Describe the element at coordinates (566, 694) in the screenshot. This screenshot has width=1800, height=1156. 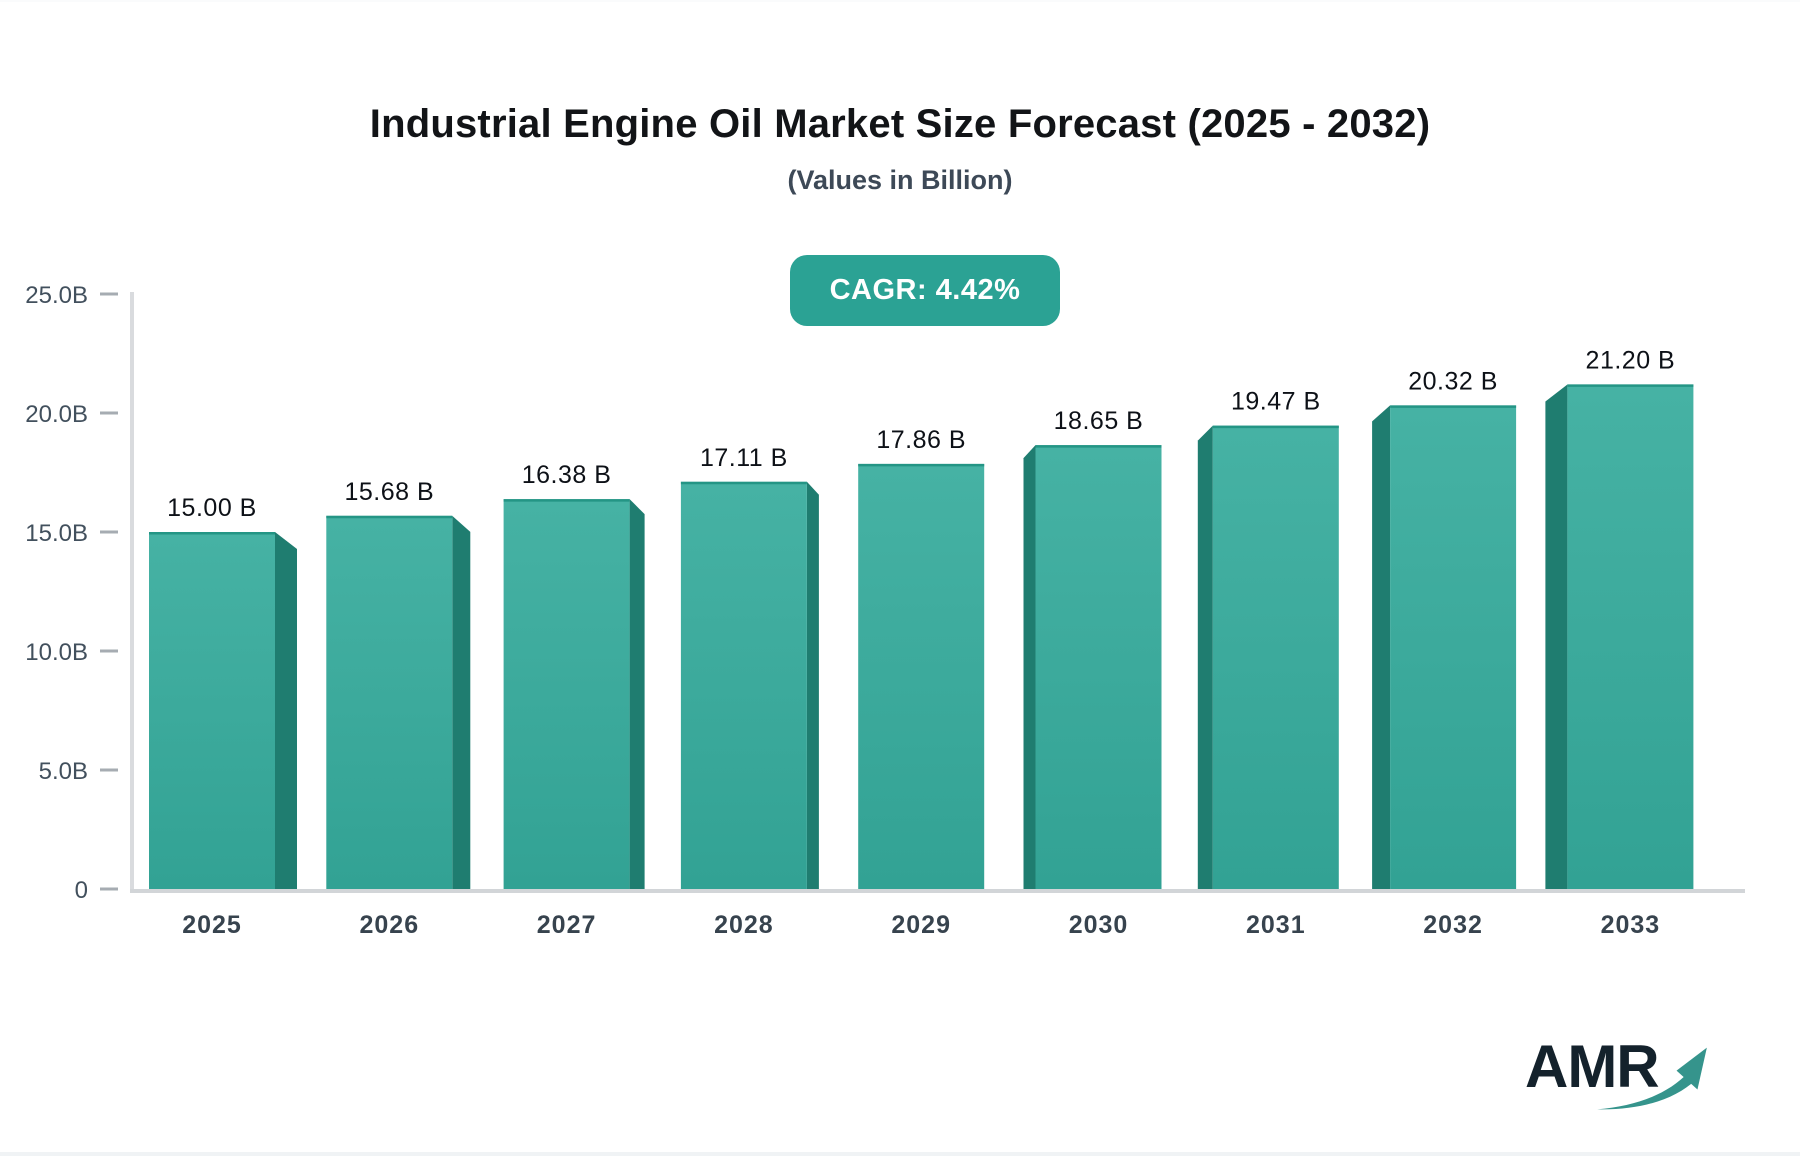
I see `bar-2027` at that location.